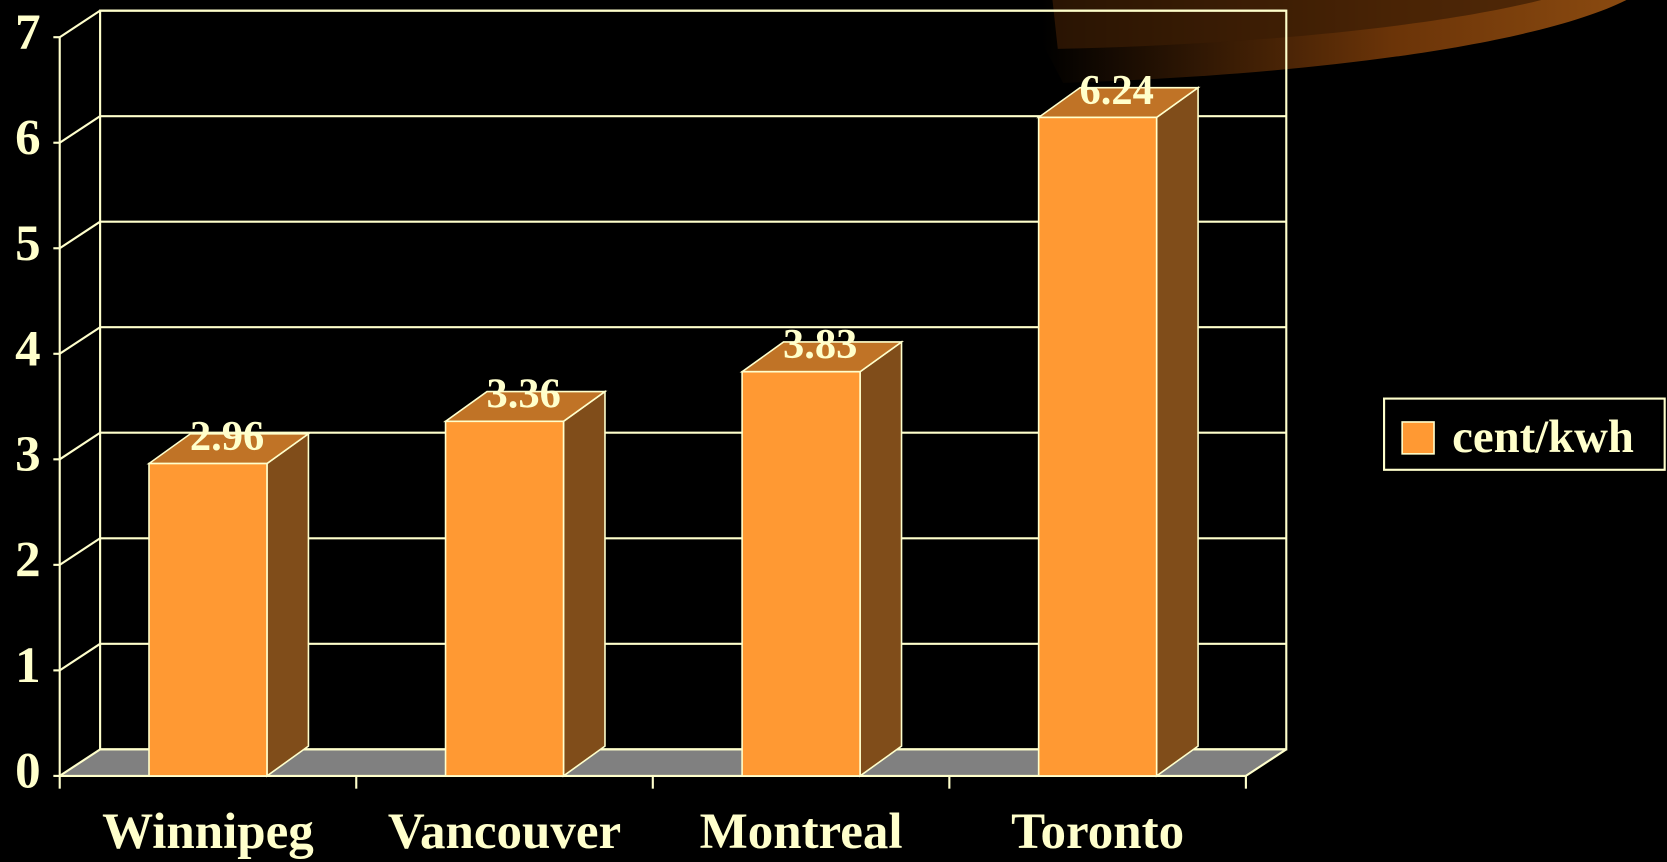  I want to click on value-label: 6.24, so click(1117, 90).